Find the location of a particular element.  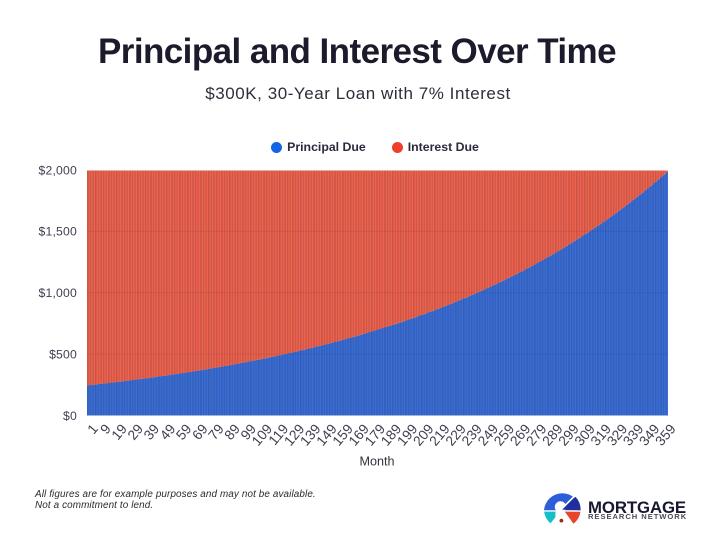

svg-text: Month is located at coordinates (376, 462).